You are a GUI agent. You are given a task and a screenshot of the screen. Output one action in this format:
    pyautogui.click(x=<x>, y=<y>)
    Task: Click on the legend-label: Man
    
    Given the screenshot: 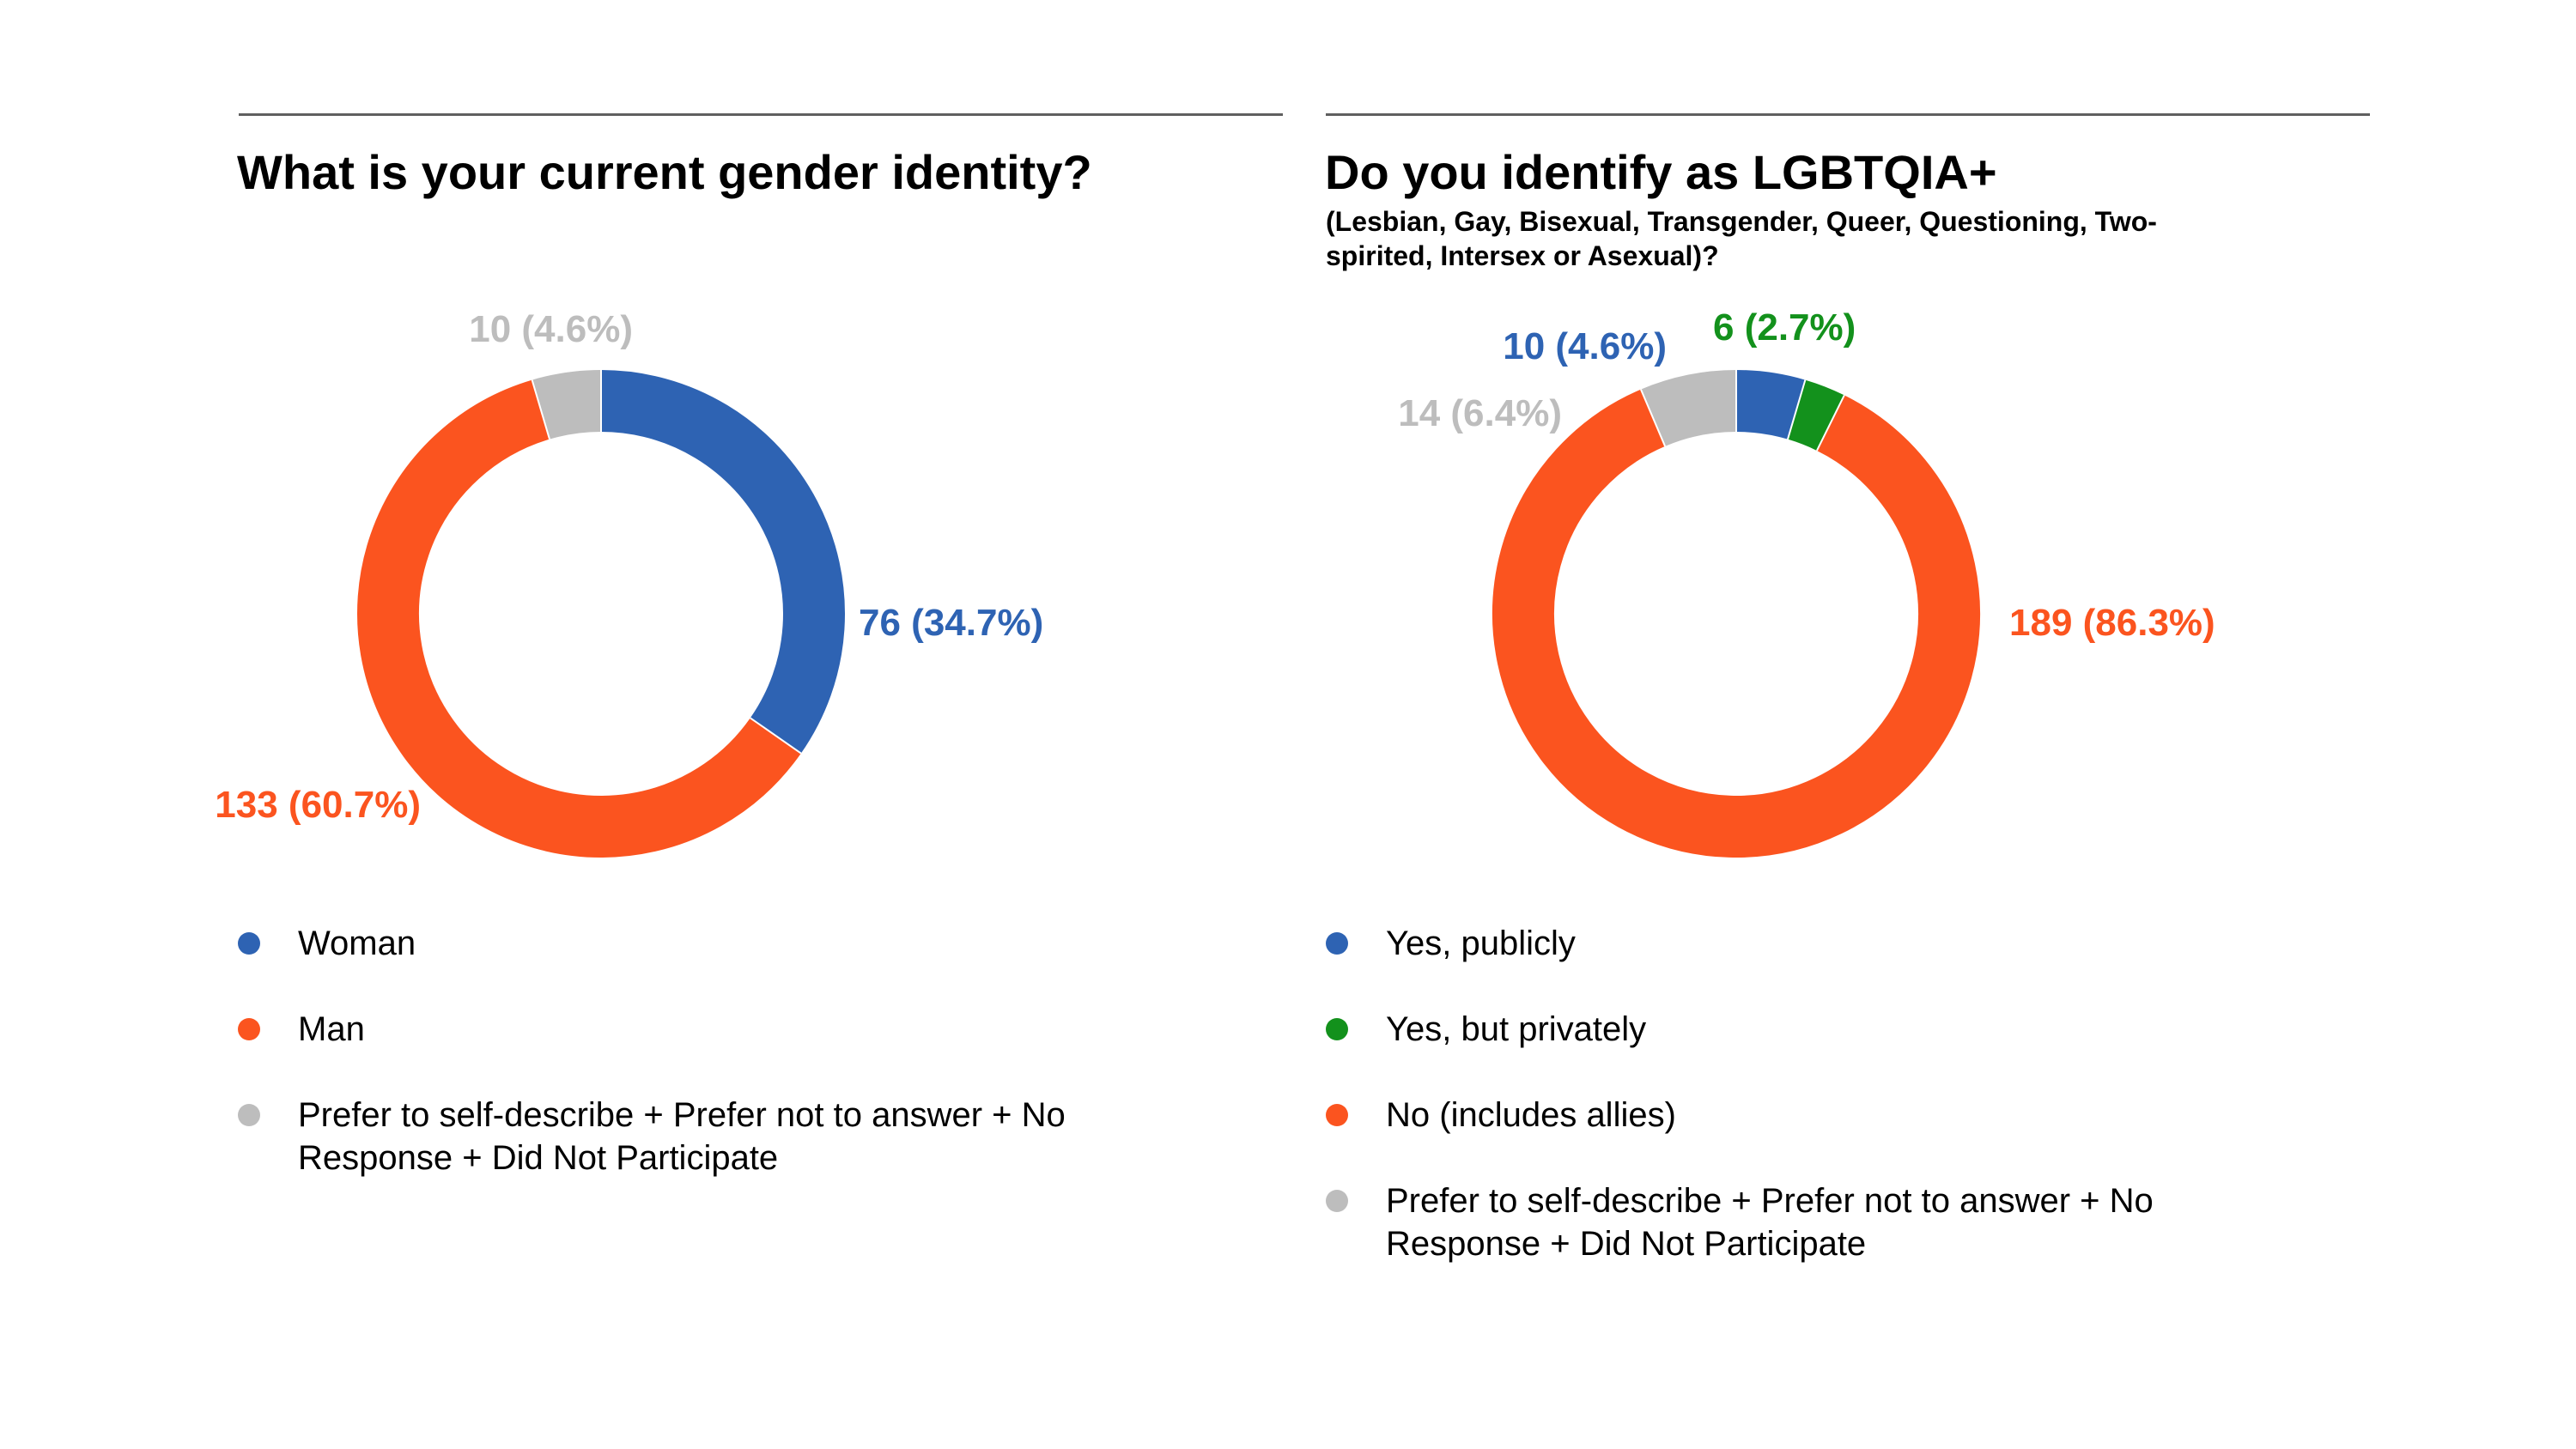 What is the action you would take?
    pyautogui.click(x=332, y=1029)
    